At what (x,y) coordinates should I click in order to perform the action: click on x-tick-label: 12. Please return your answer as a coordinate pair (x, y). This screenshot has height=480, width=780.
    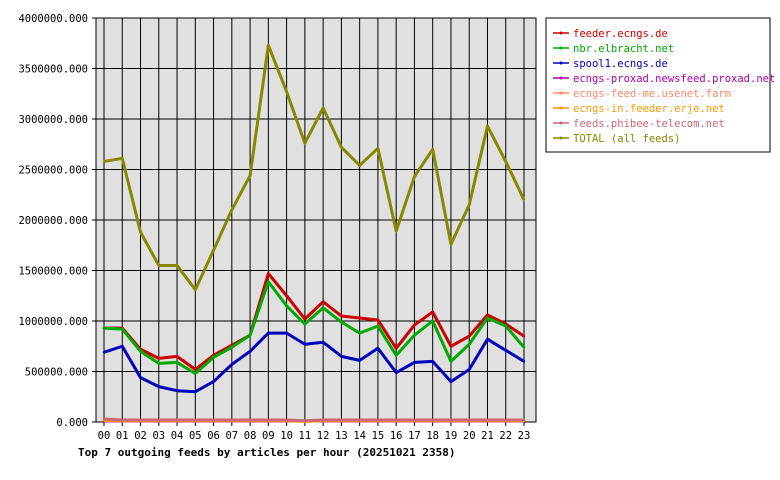
    Looking at the image, I should click on (323, 436).